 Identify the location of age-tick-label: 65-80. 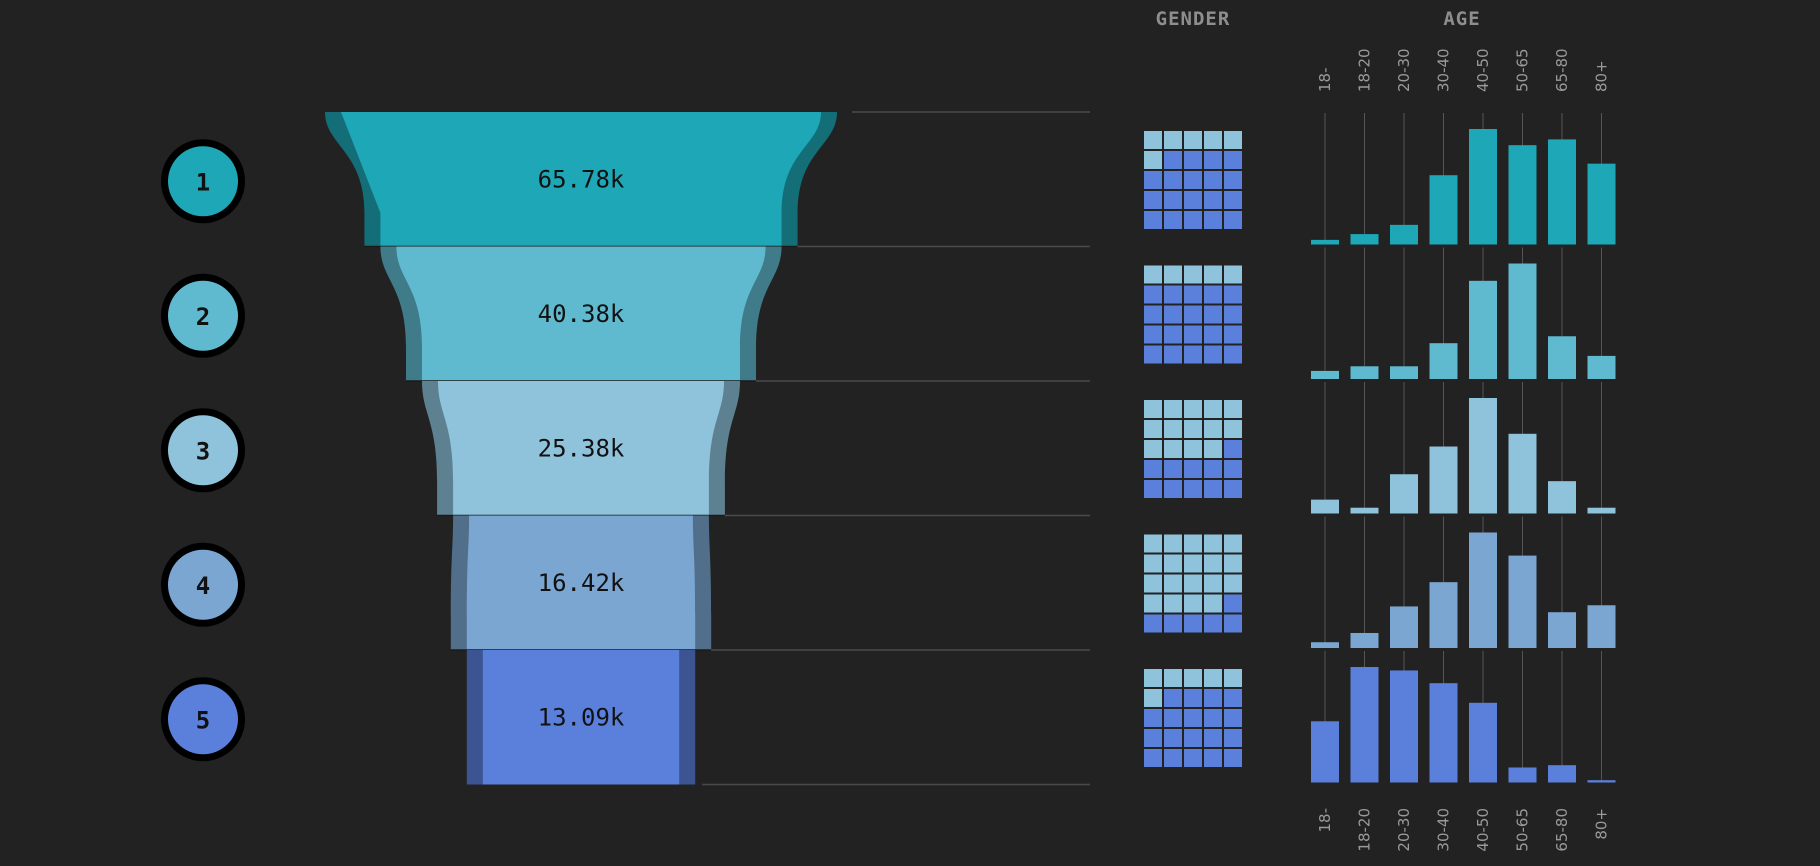
(1562, 70).